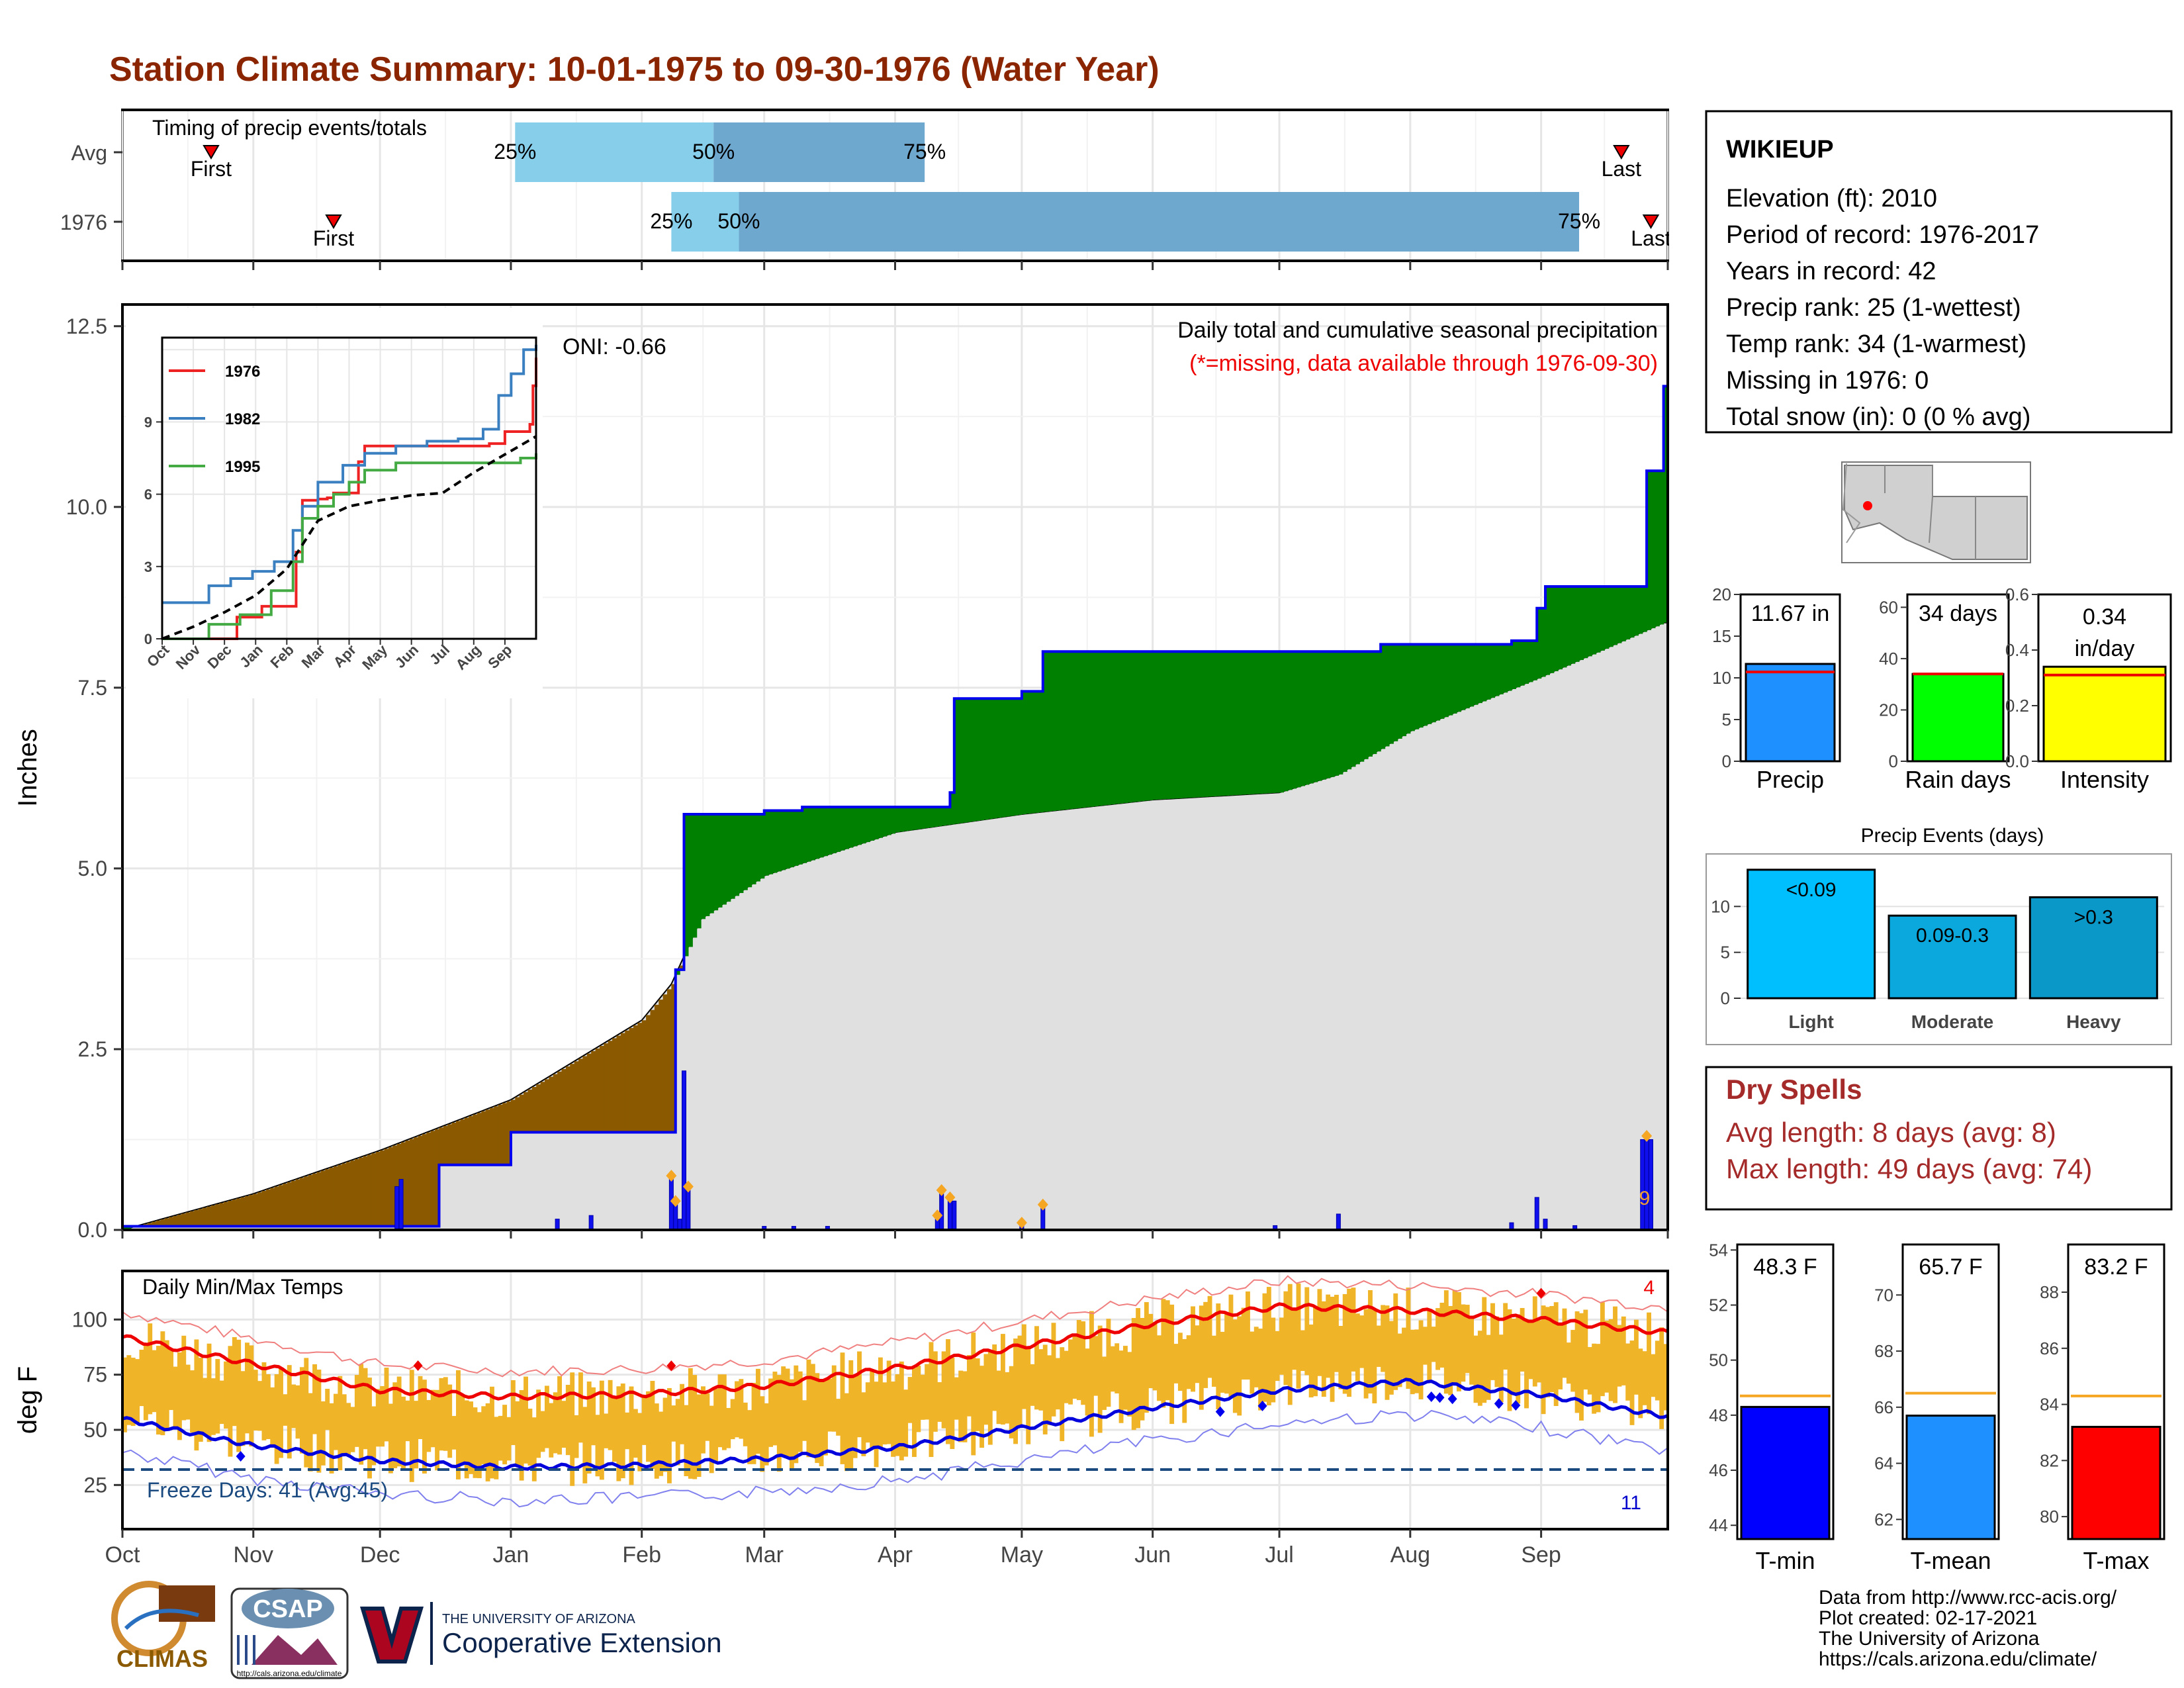 The height and width of the screenshot is (1688, 2184). I want to click on tbar-label: T-max, so click(2116, 1560).